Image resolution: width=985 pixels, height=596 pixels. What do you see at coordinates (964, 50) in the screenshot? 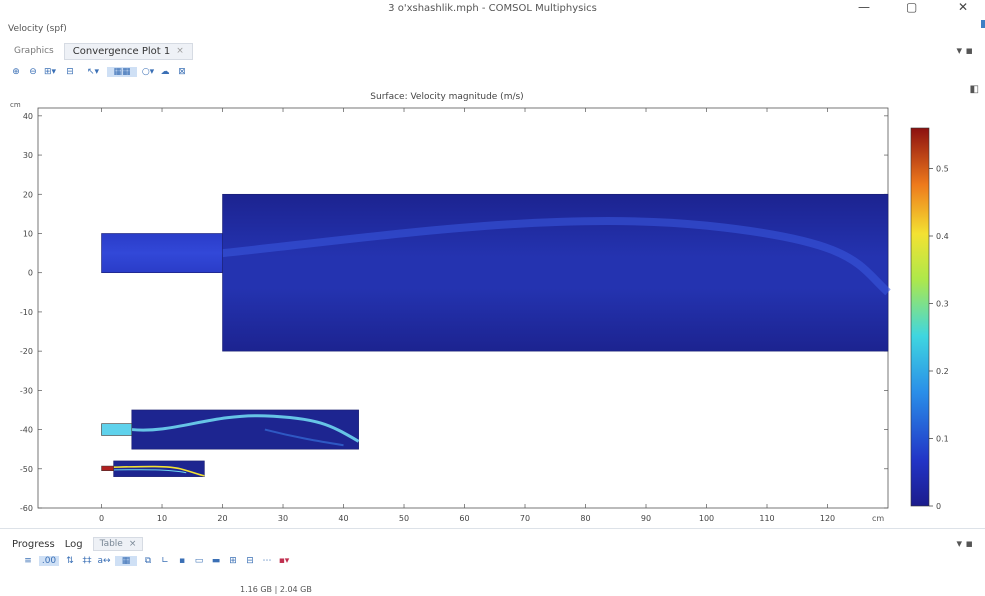
I see `panel-menu-icon: ▾ ▪` at bounding box center [964, 50].